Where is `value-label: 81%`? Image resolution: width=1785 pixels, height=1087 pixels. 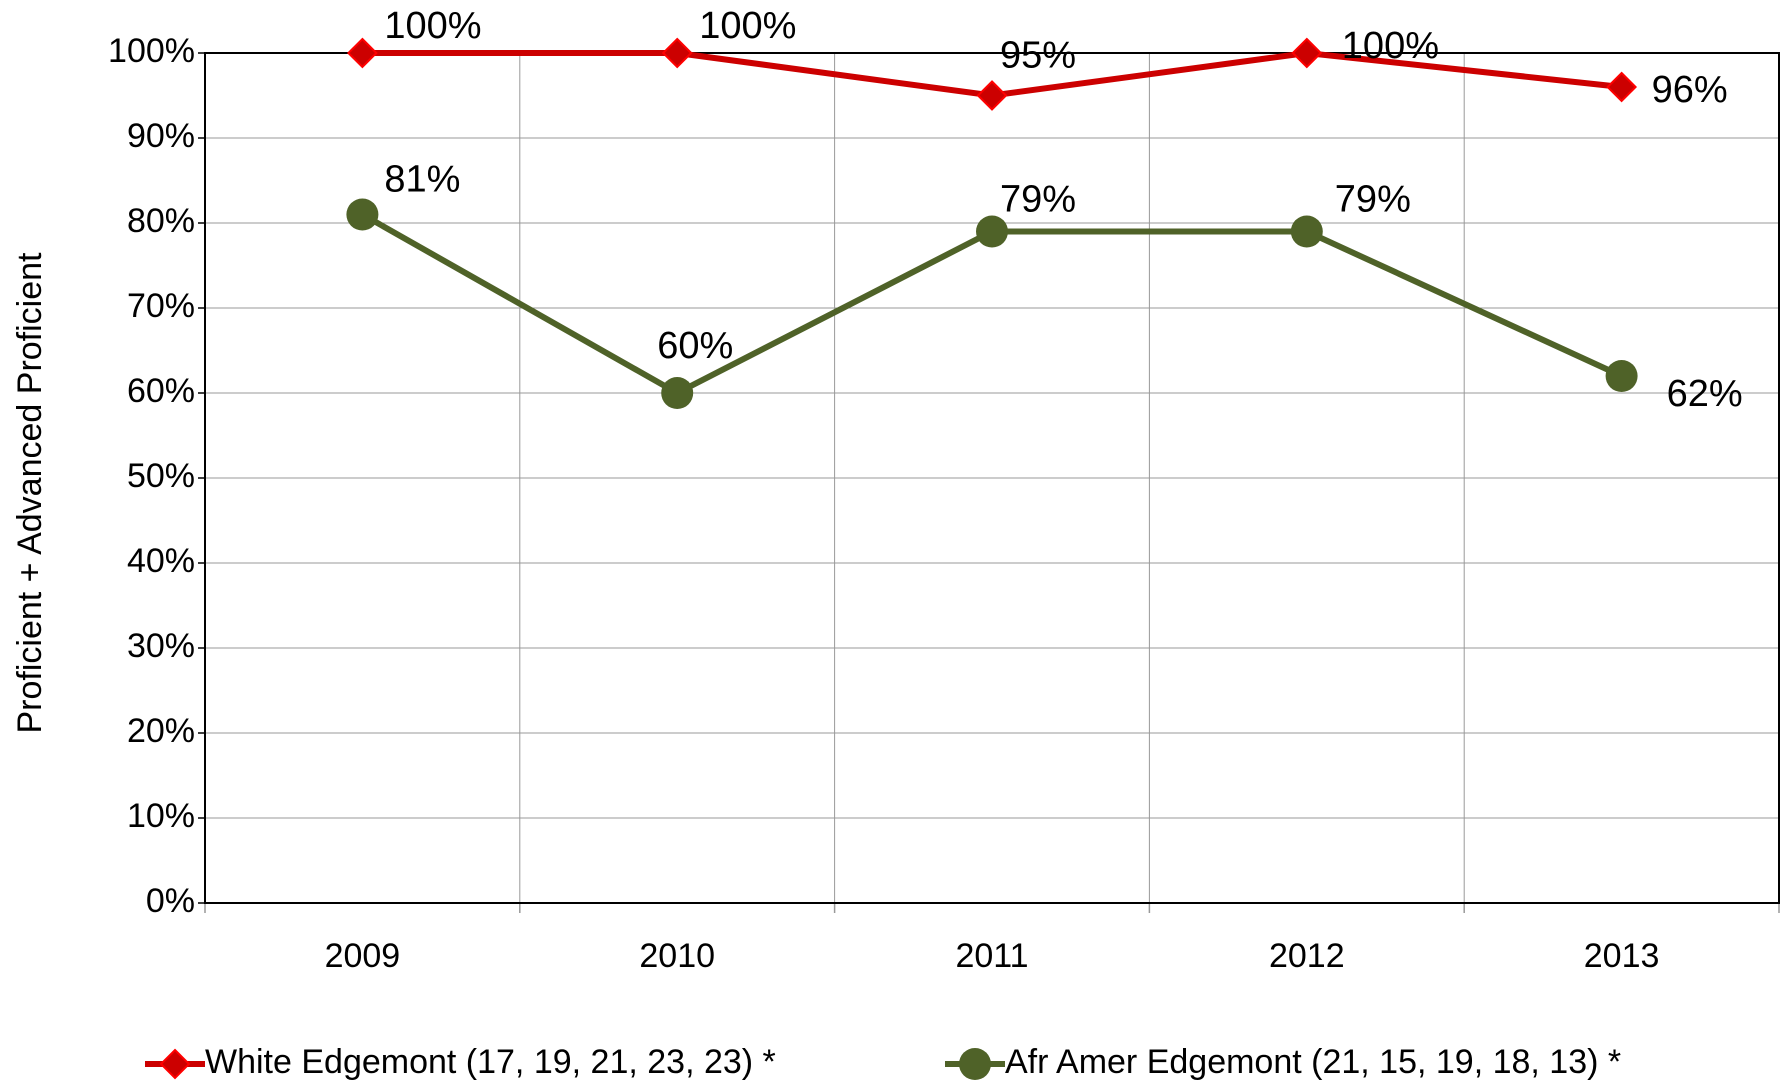
value-label: 81% is located at coordinates (422, 180).